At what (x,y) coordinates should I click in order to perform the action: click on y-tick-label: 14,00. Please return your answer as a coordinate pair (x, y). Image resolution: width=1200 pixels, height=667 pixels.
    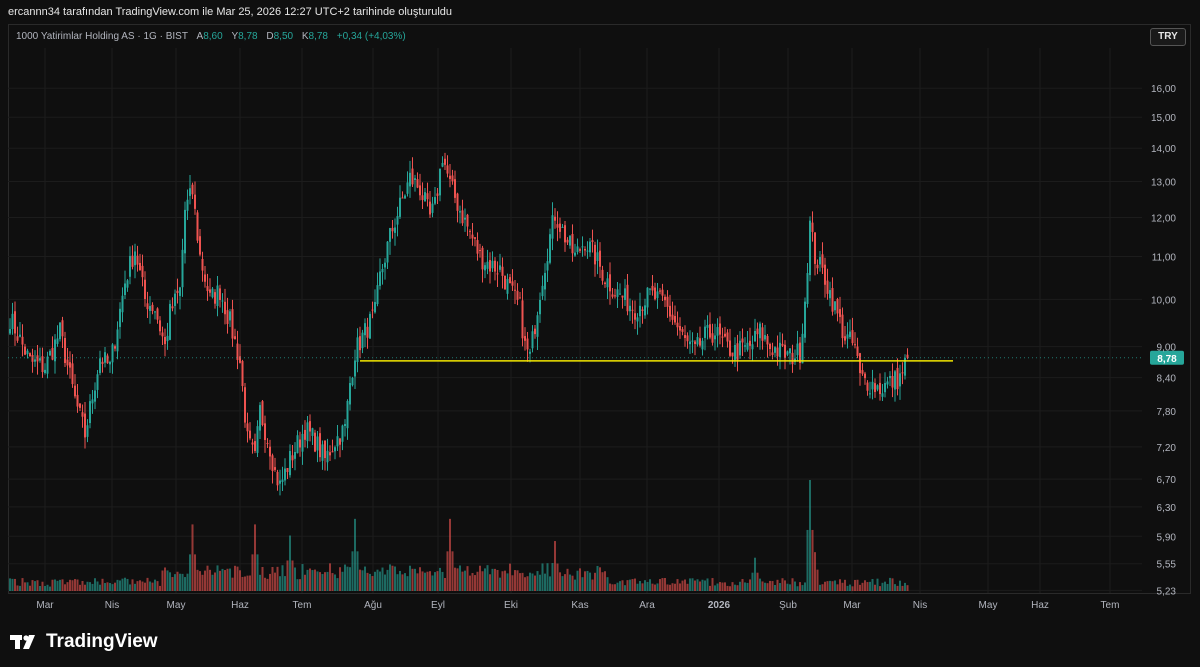
    Looking at the image, I should click on (1163, 149).